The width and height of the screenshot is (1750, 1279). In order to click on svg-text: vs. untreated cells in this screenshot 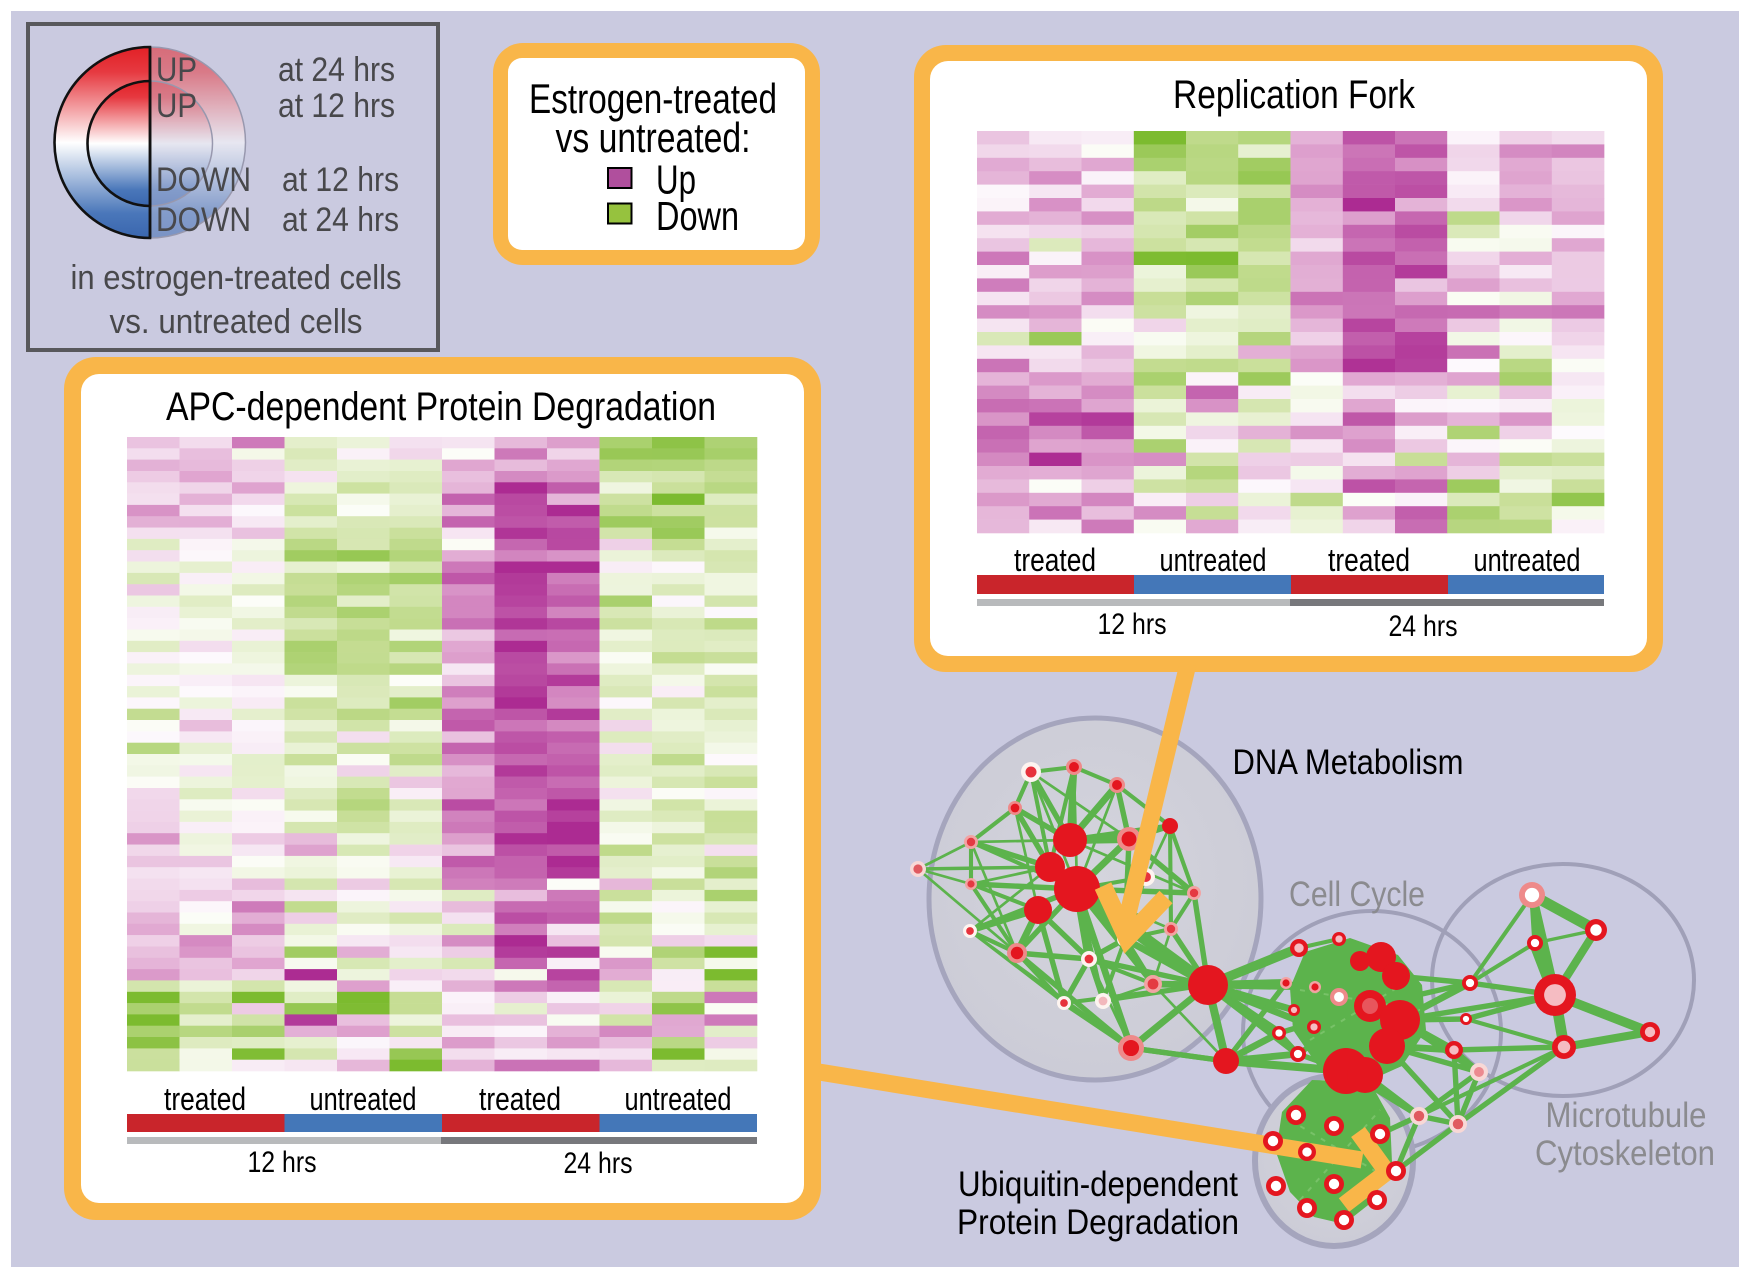, I will do `click(236, 322)`.